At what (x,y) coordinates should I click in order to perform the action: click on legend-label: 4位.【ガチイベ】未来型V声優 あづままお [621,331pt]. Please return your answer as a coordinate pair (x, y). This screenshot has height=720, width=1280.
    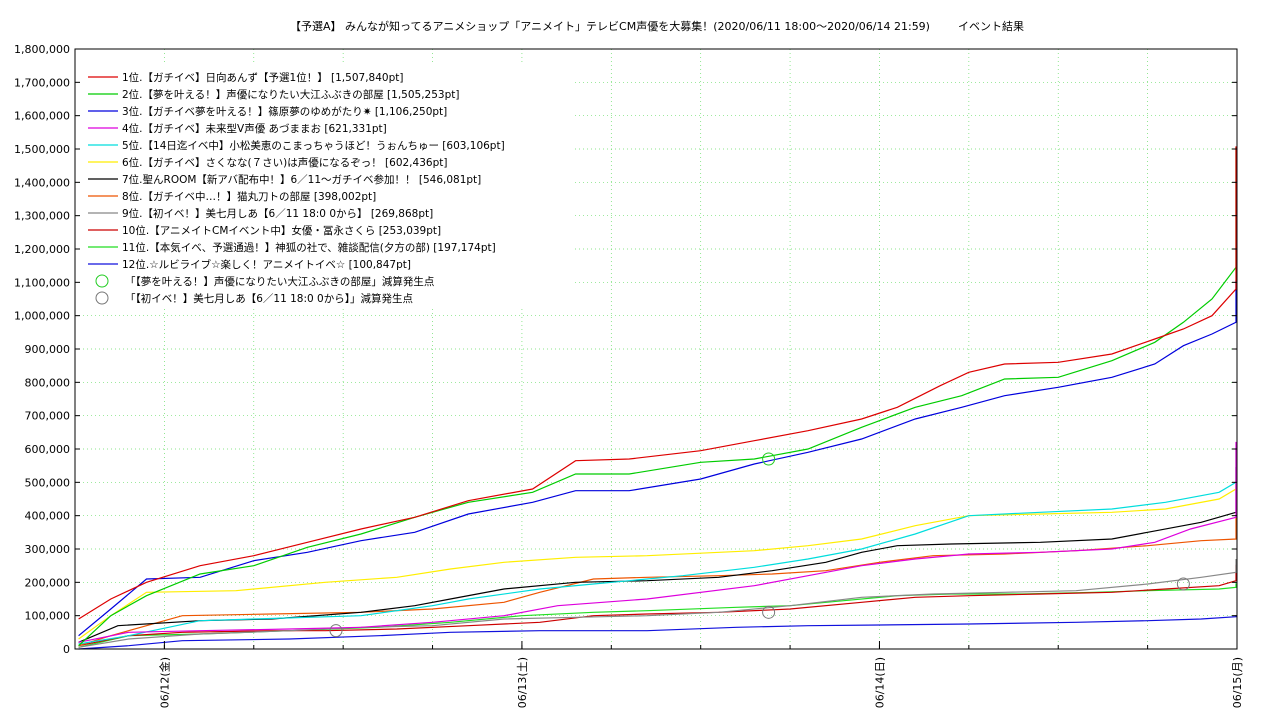
    Looking at the image, I should click on (254, 128).